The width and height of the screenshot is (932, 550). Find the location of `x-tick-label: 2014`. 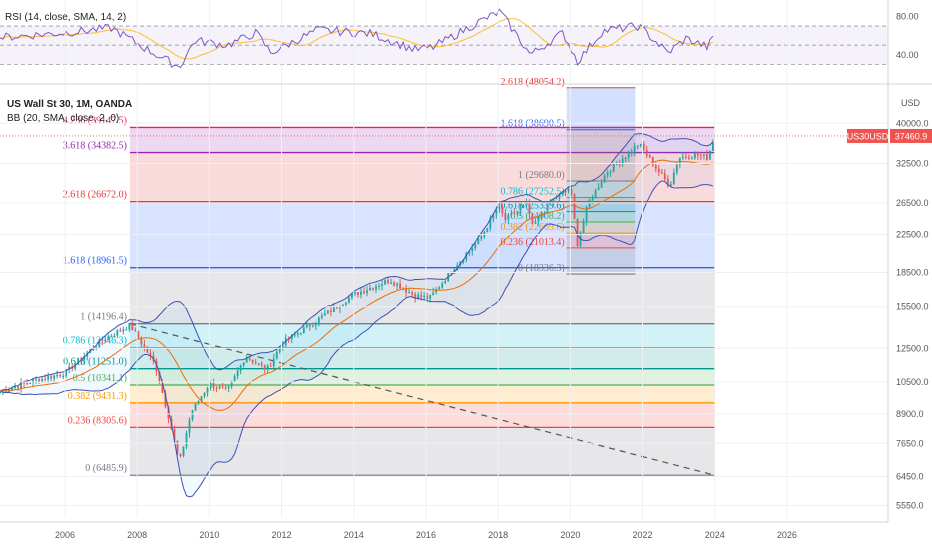

x-tick-label: 2014 is located at coordinates (354, 535).